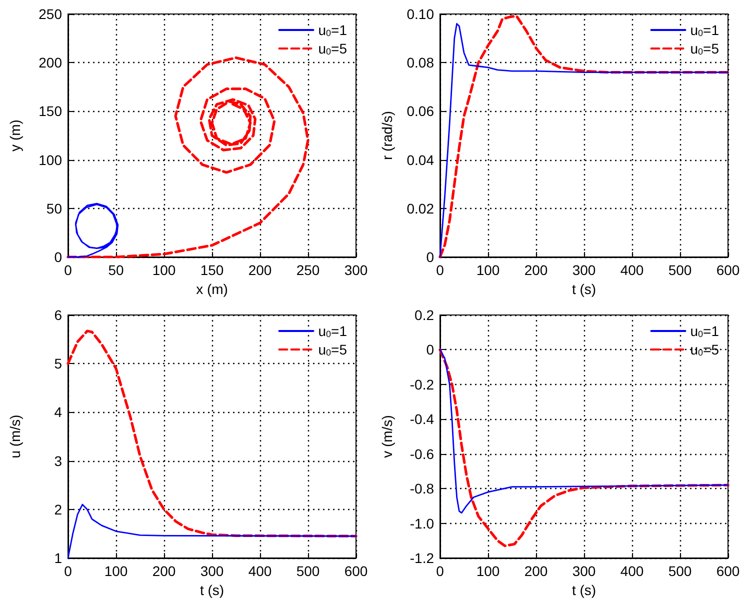 The width and height of the screenshot is (745, 603). I want to click on y-tick-label: -1.2, so click(422, 558).